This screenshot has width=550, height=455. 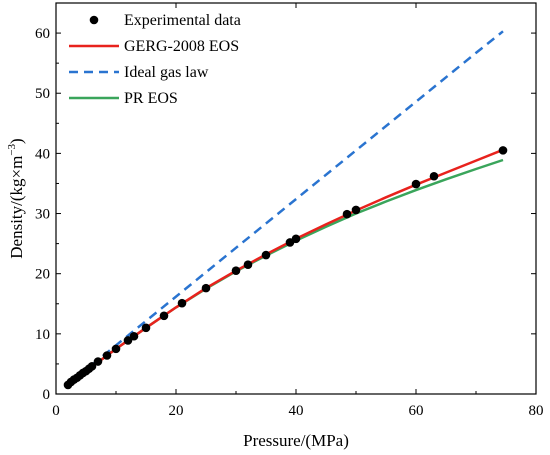 I want to click on x-tick-label: 20, so click(x=176, y=411).